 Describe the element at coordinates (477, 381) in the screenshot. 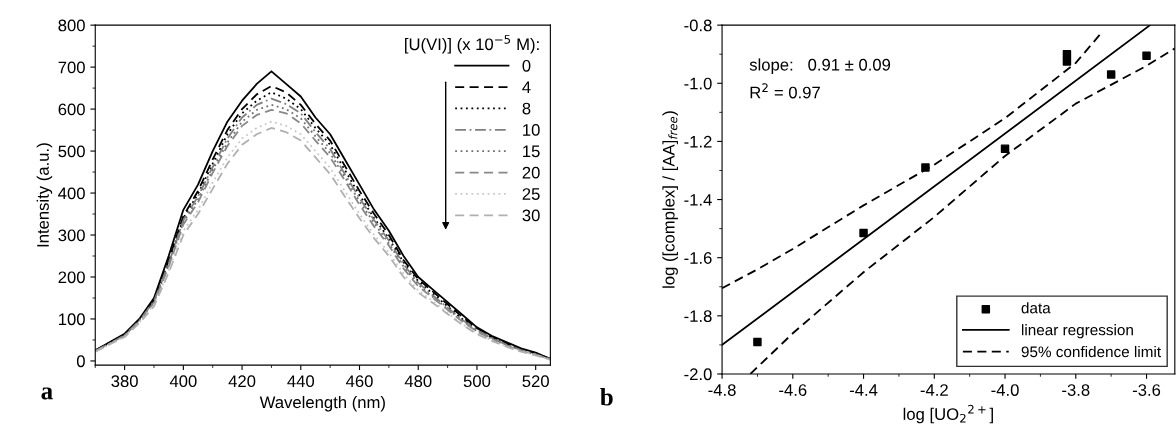

I see `x-tick-label: 500` at that location.